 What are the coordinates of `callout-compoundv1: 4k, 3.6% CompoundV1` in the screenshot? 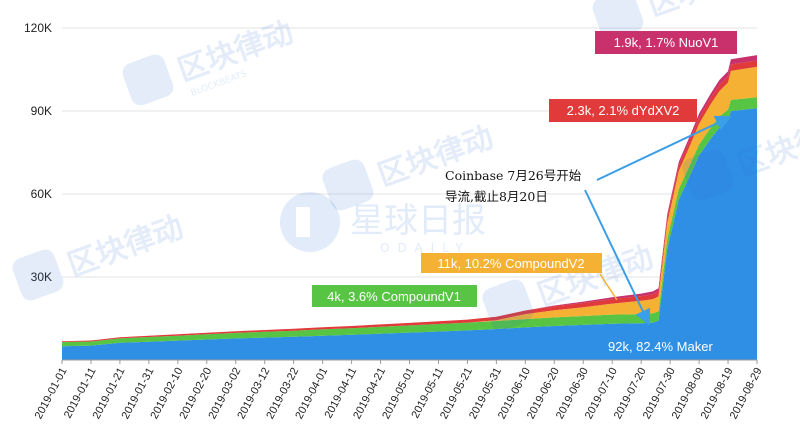 It's located at (394, 296).